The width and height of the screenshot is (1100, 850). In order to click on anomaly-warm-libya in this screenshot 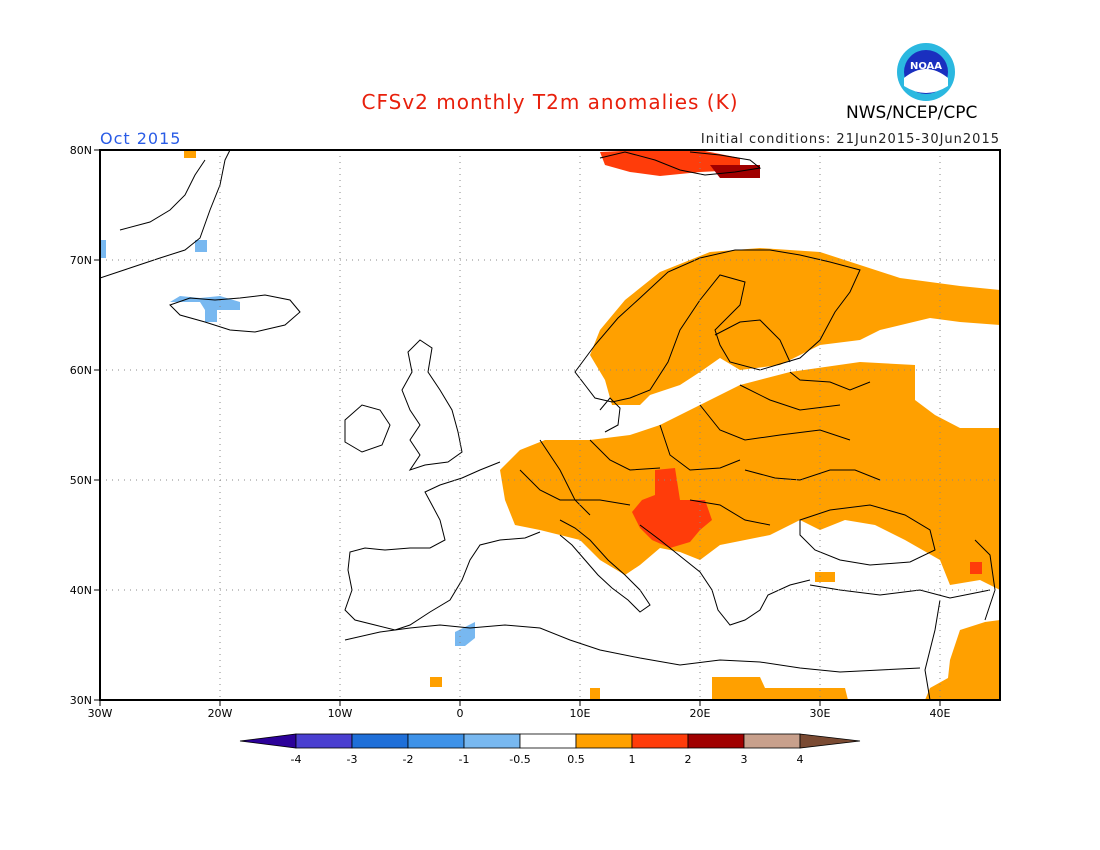, I will do `click(595, 694)`.